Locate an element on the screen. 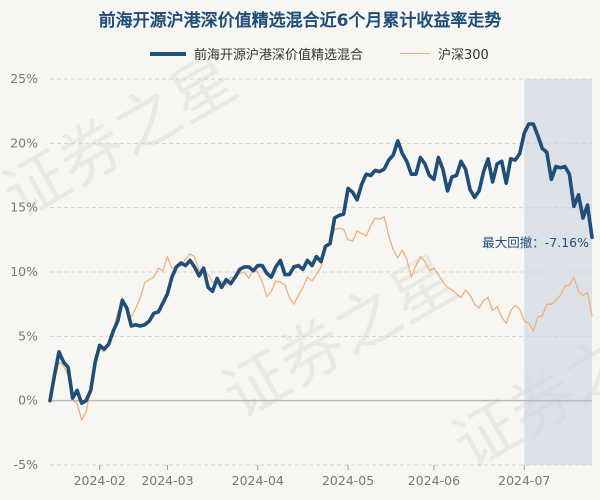 The width and height of the screenshot is (600, 500). y-tick-label: 20% is located at coordinates (24, 142).